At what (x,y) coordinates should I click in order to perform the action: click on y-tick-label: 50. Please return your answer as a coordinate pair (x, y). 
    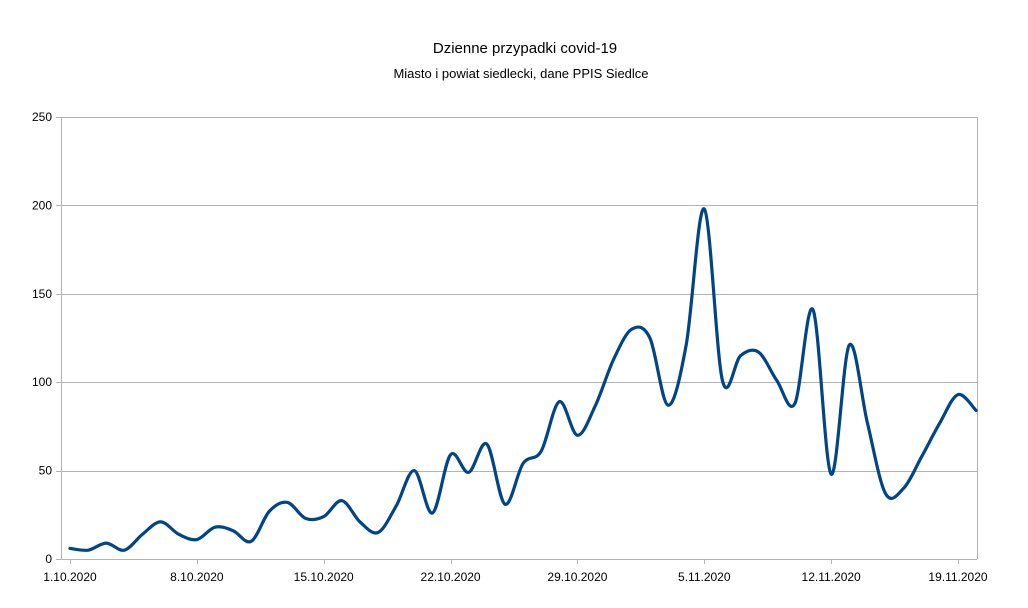
    Looking at the image, I should click on (46, 471).